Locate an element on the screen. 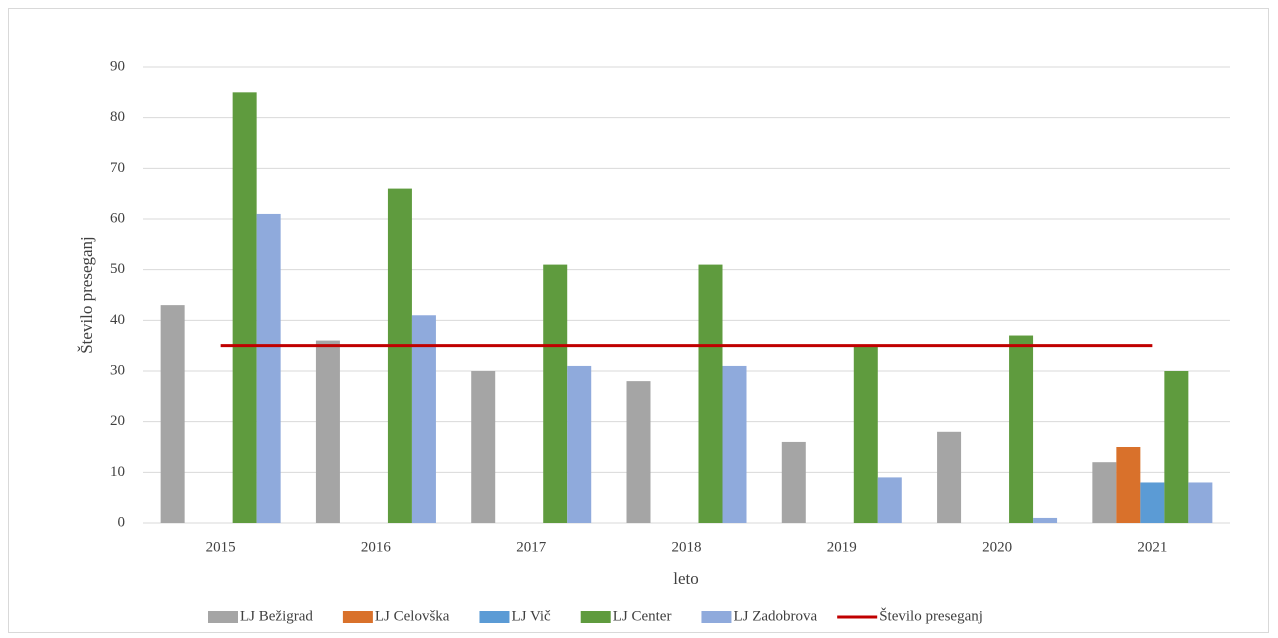  x-tick-label: 2020 is located at coordinates (997, 547).